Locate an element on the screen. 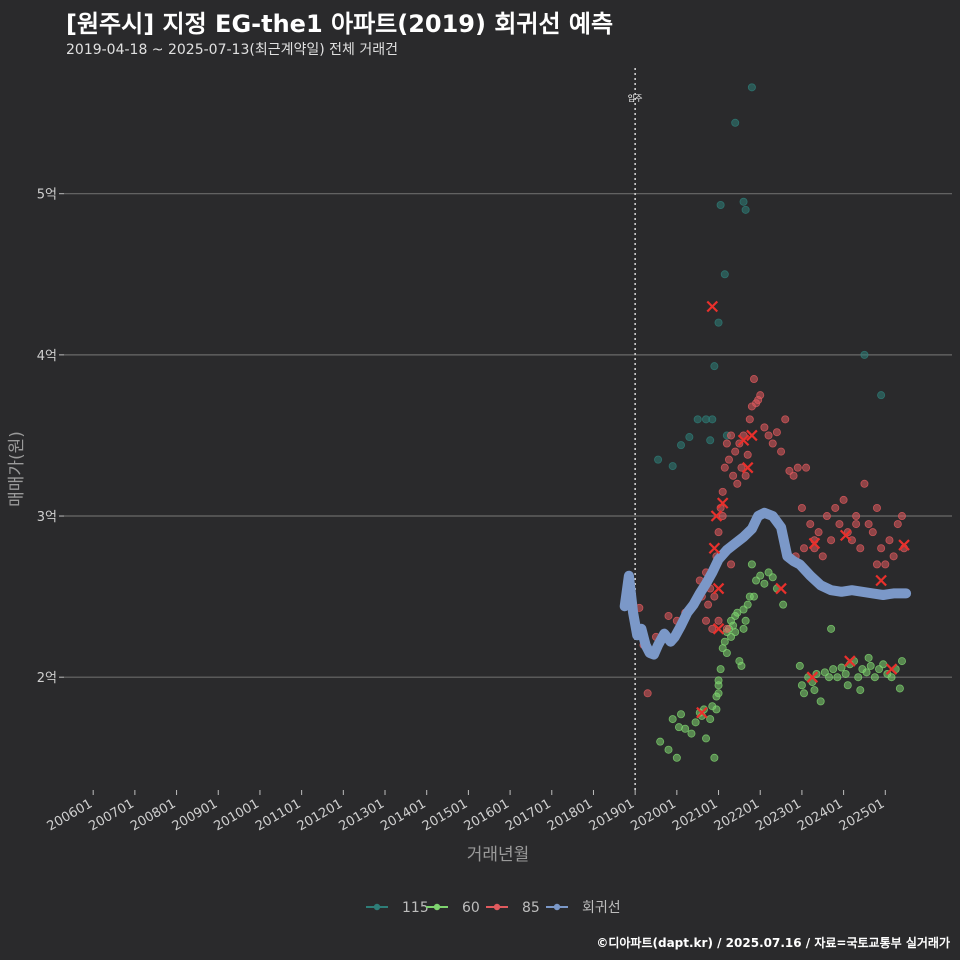 This screenshot has height=960, width=960. legend-label: 60 is located at coordinates (471, 908).